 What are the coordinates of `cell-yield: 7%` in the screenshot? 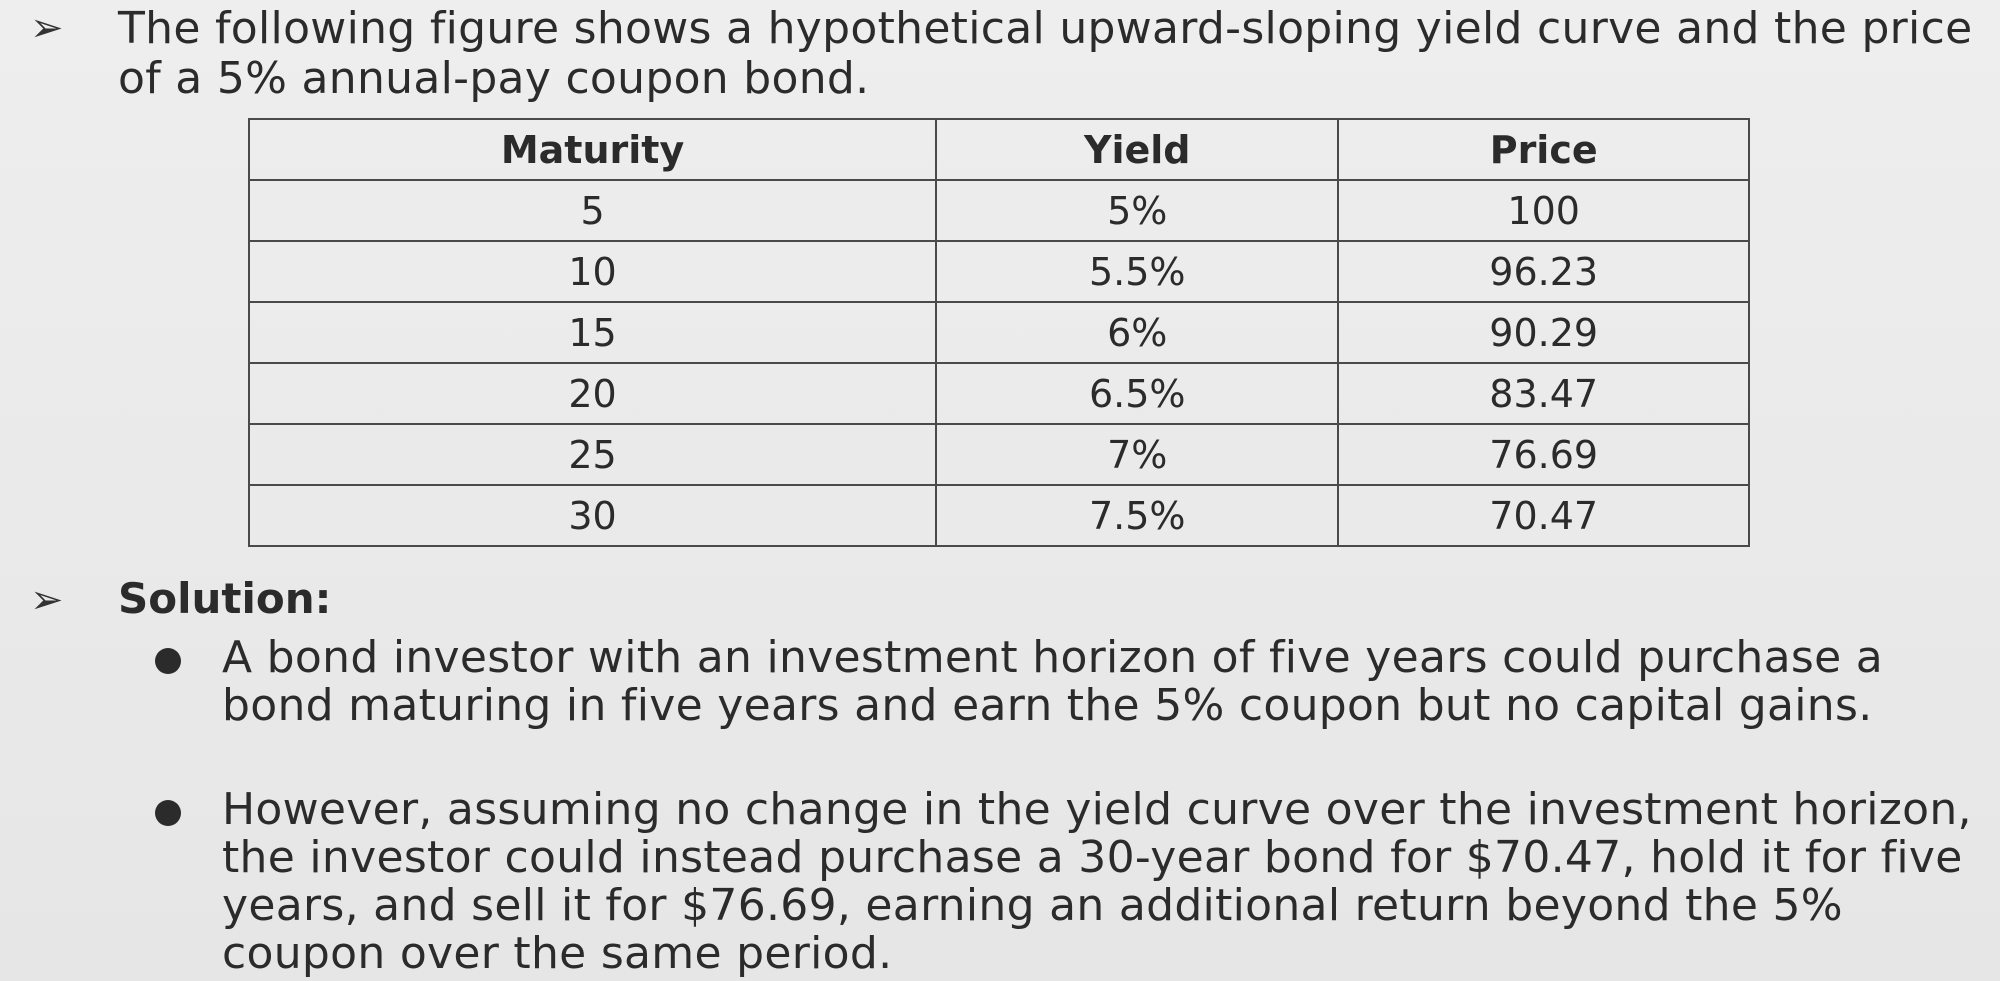 It's located at (1137, 454).